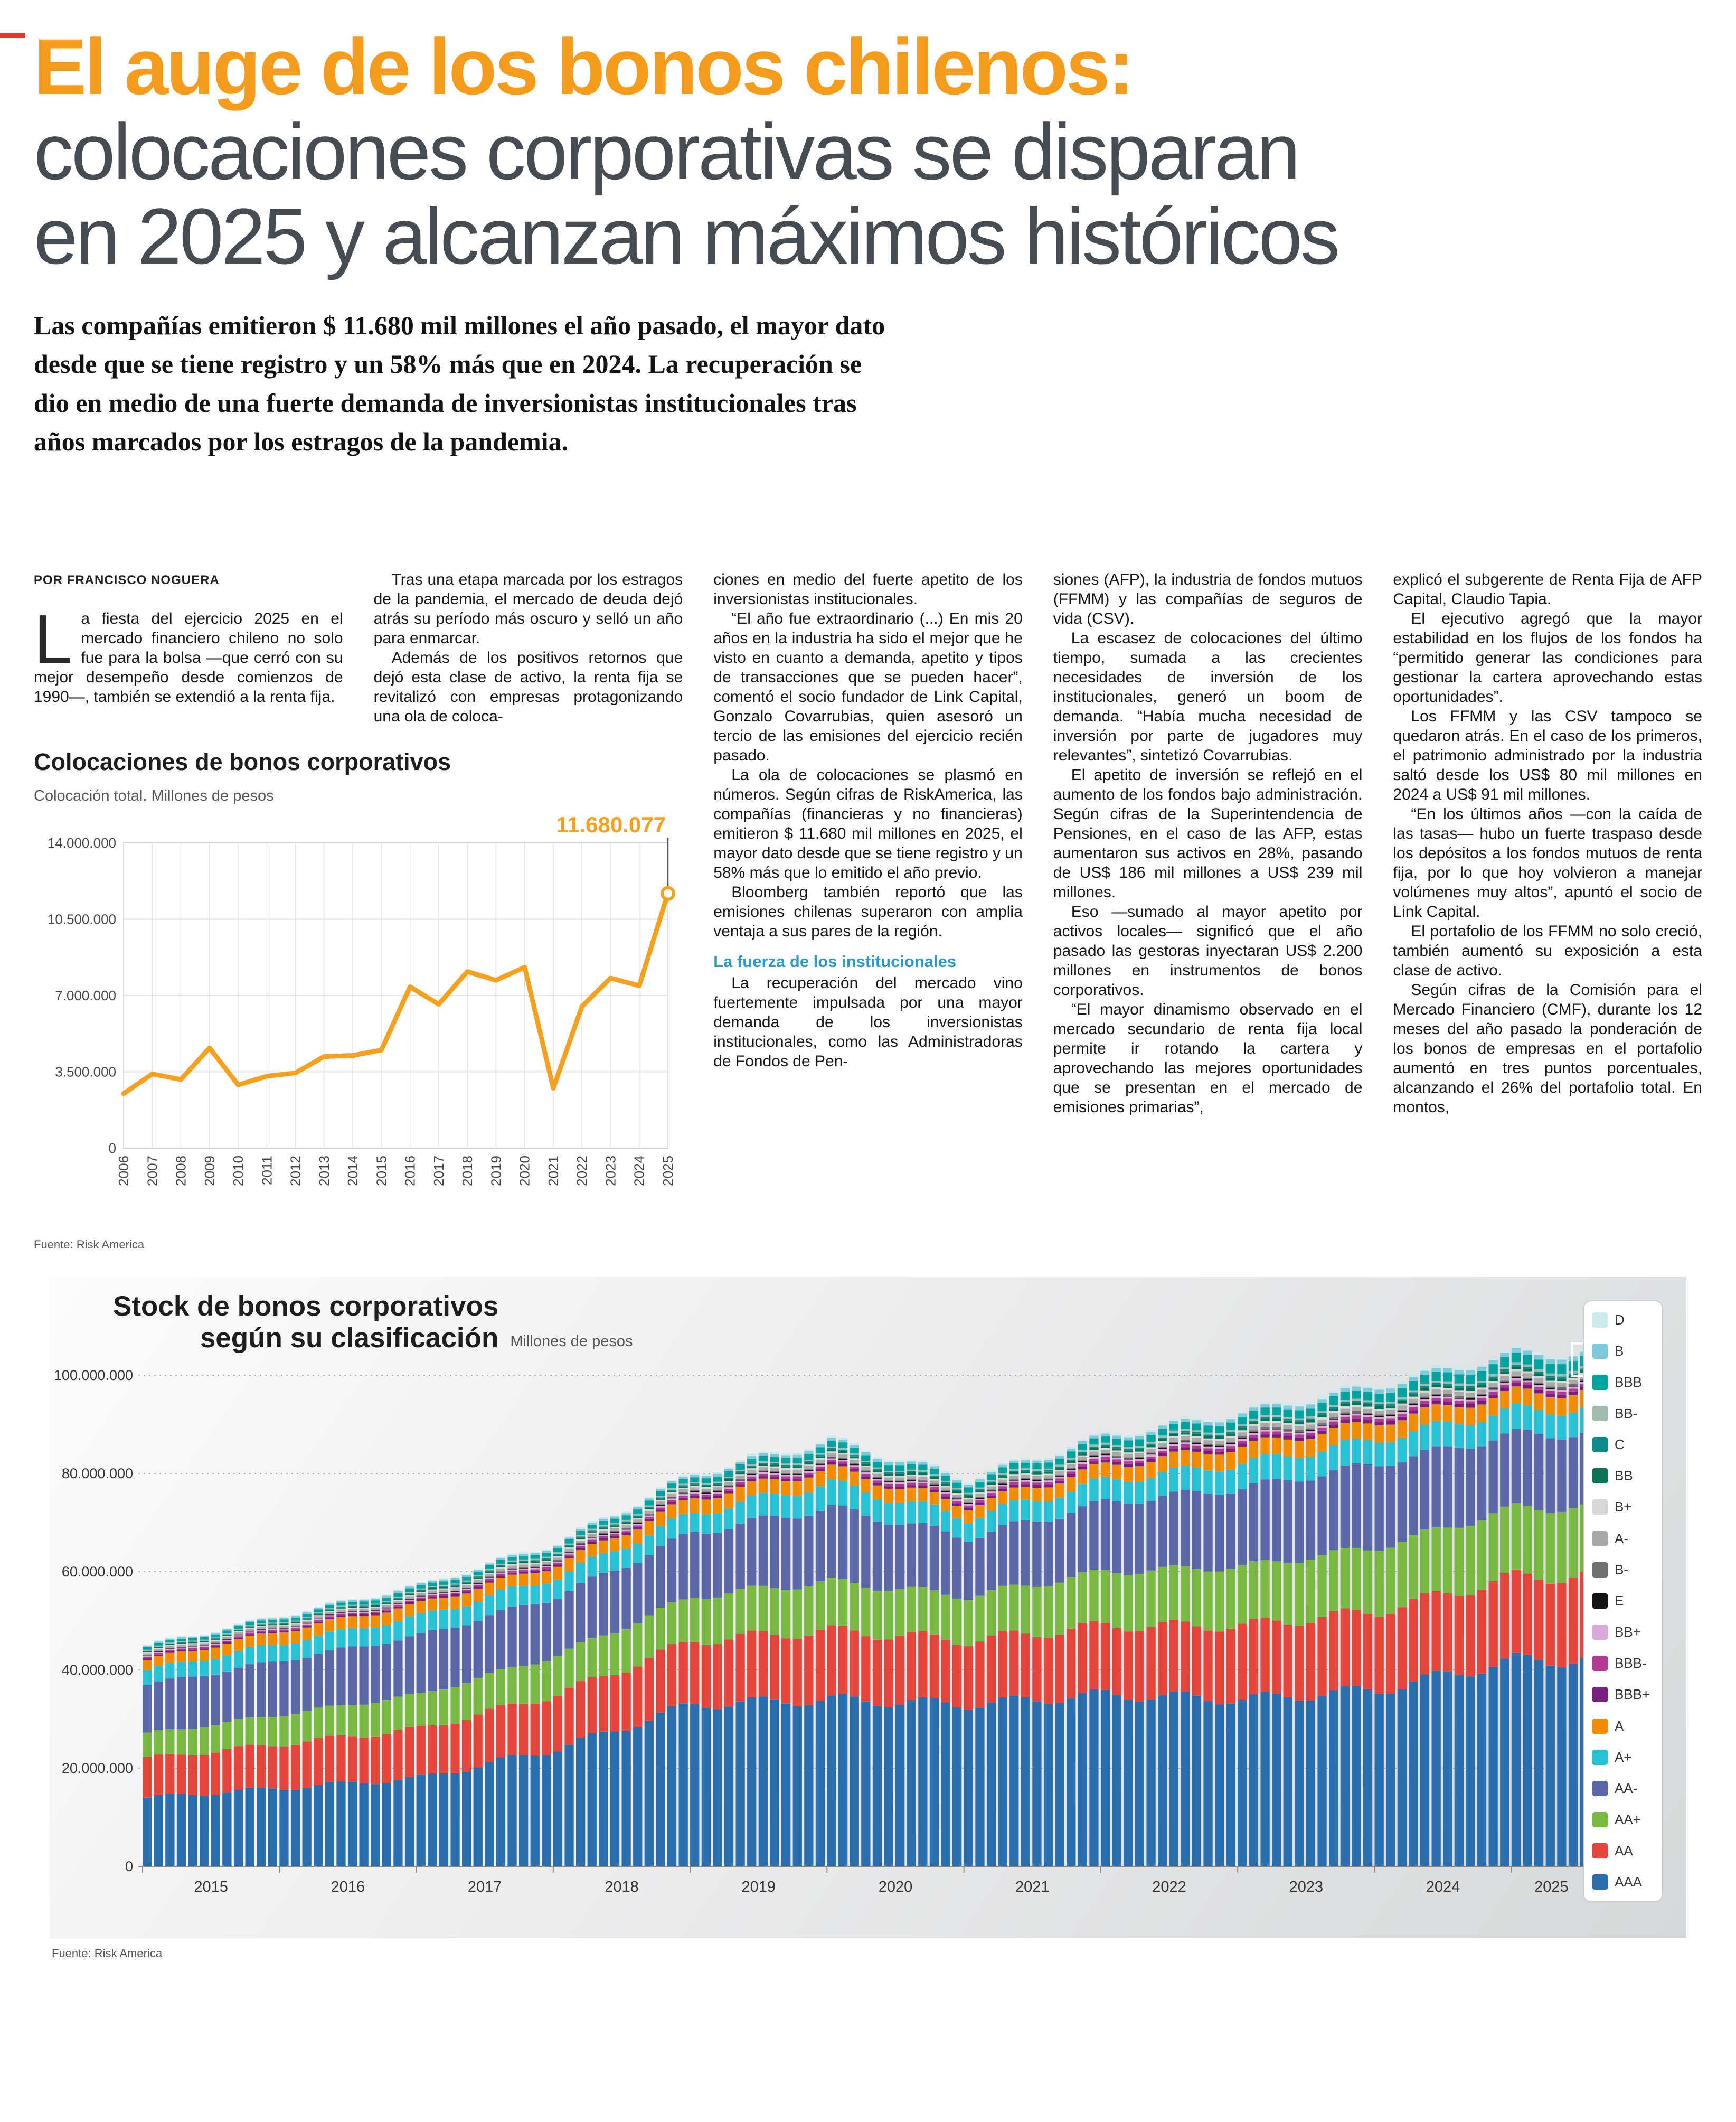 The height and width of the screenshot is (2122, 1736). I want to click on line-chart-title: Colocaciones de bonos corporativos, so click(242, 761).